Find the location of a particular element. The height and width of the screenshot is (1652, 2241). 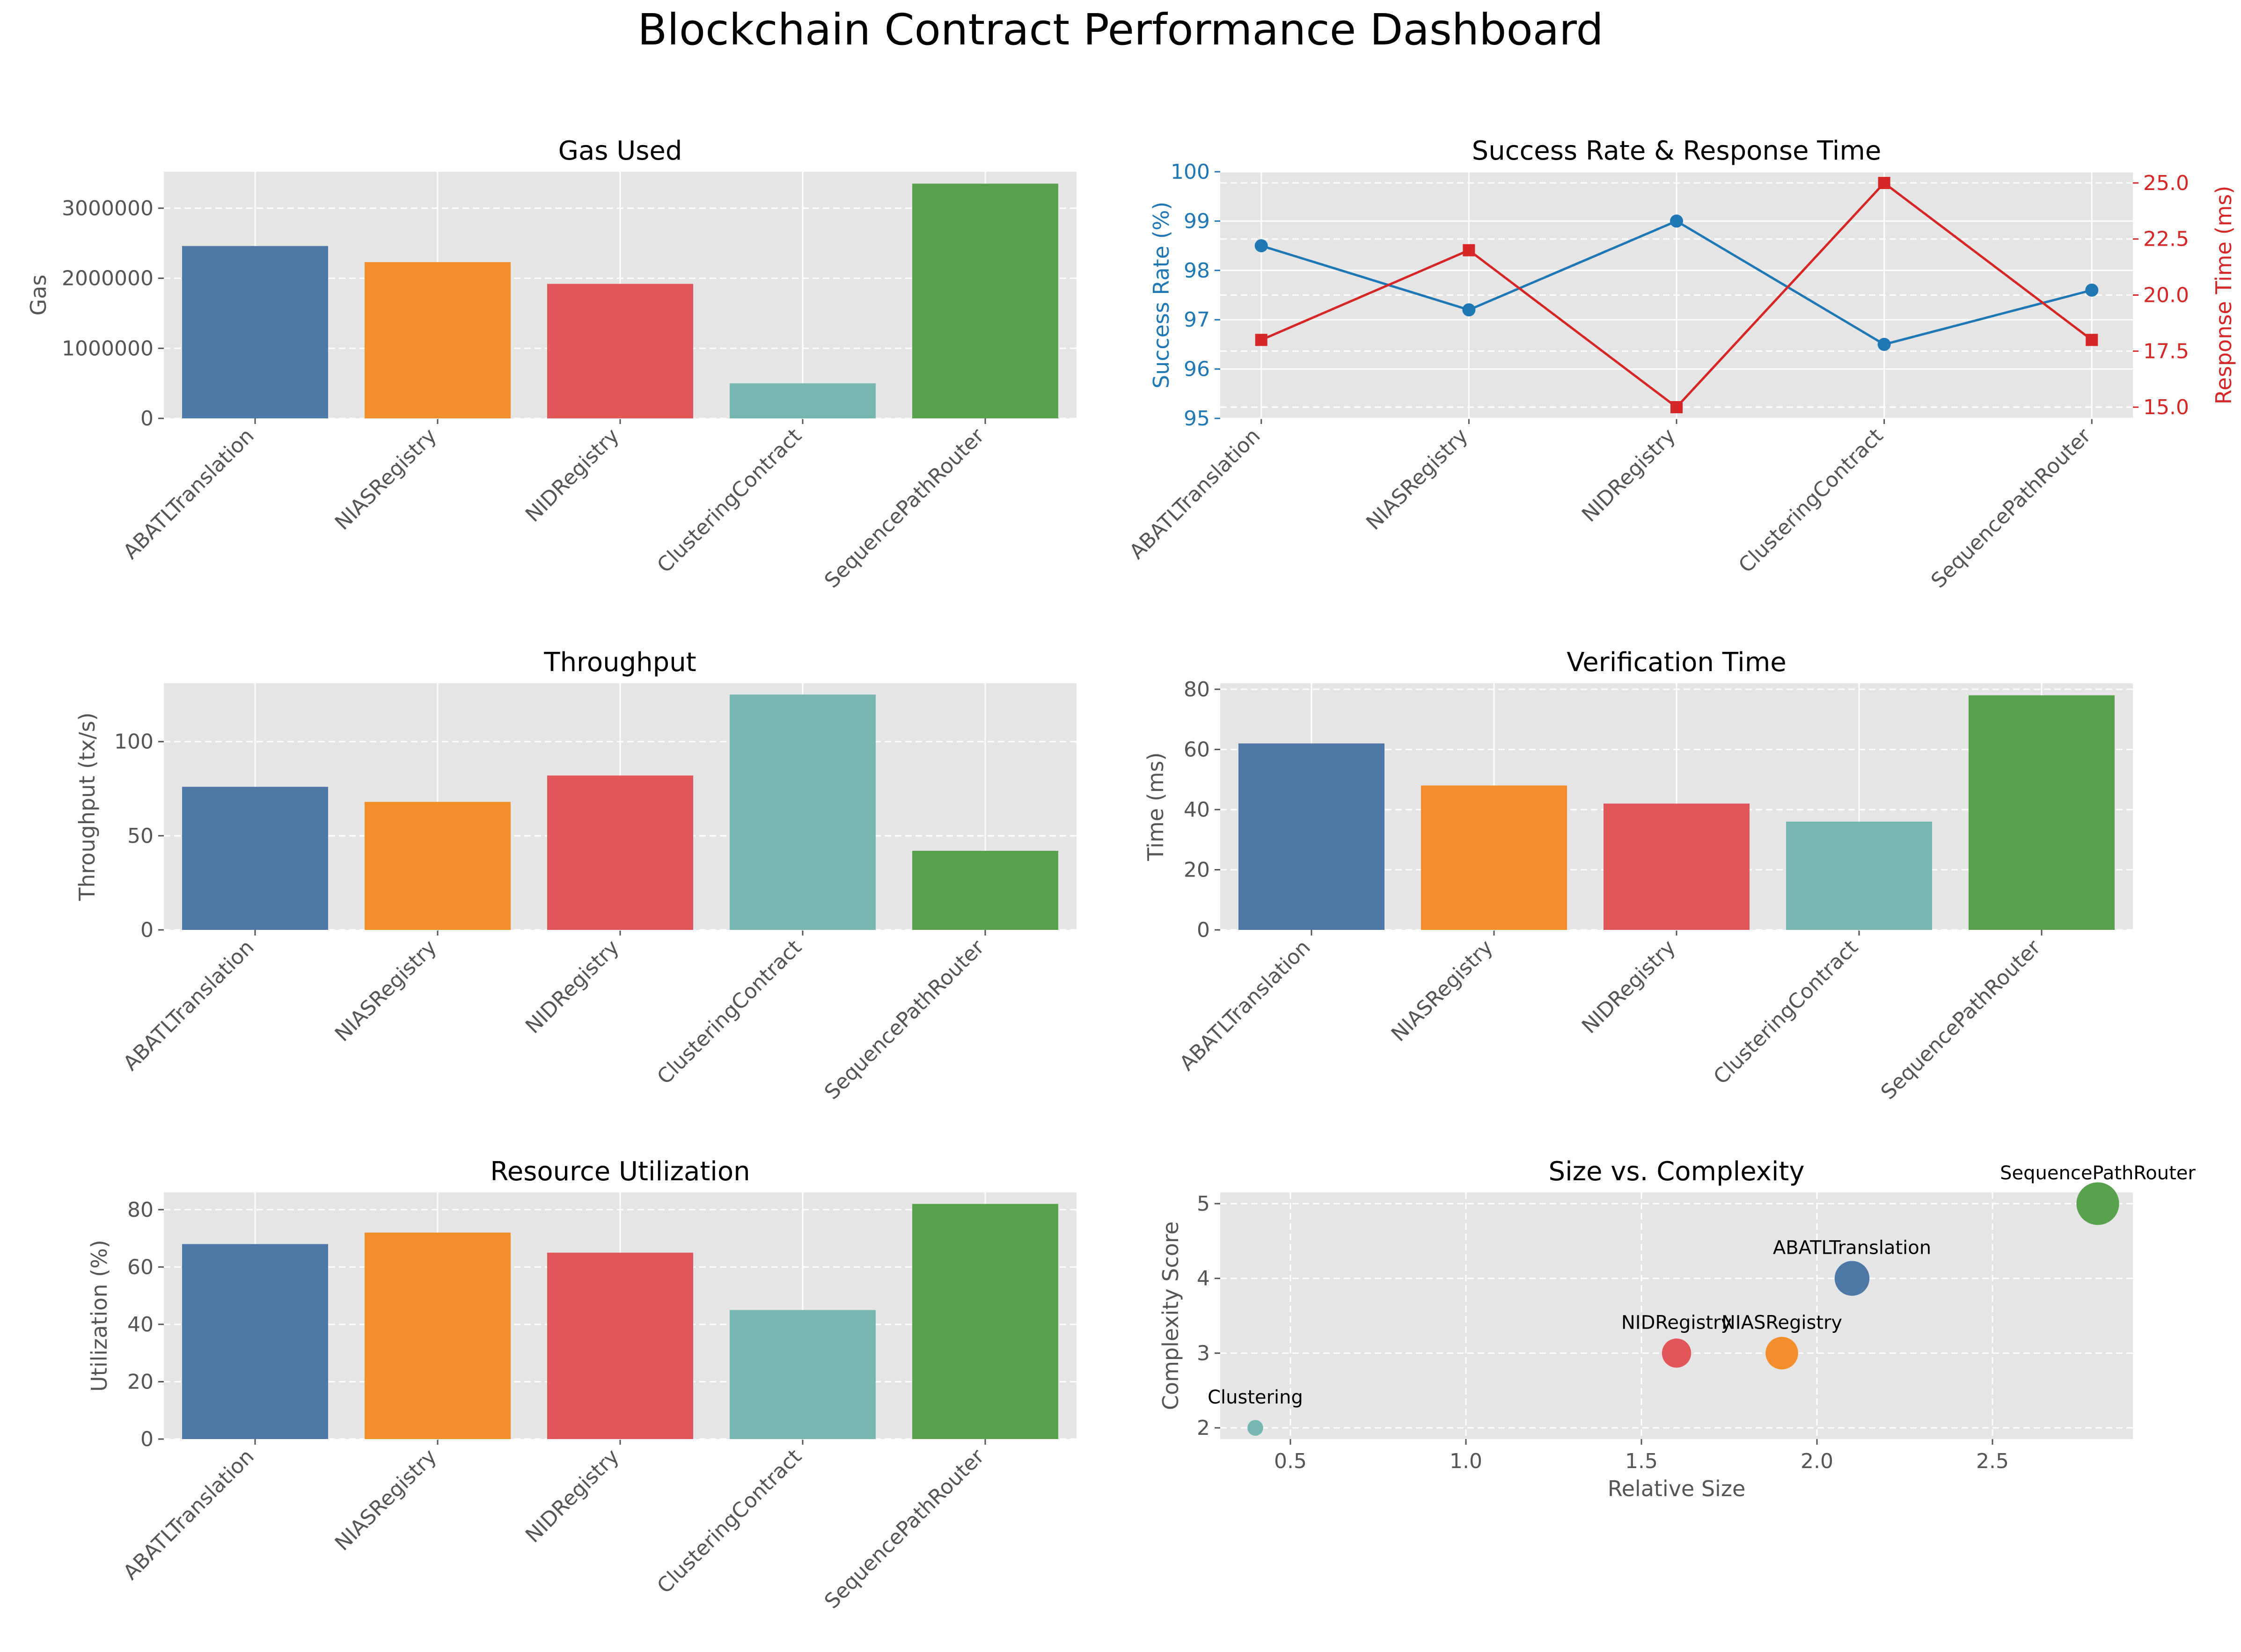

chart-title: Throughput is located at coordinates (619, 662).